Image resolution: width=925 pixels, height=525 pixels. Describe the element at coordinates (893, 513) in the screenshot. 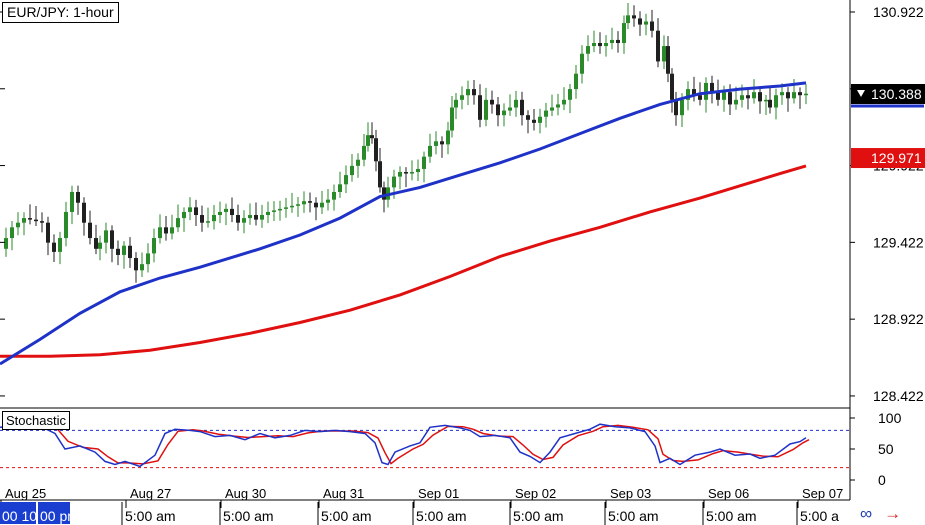

I see `arrow-icon: →` at that location.